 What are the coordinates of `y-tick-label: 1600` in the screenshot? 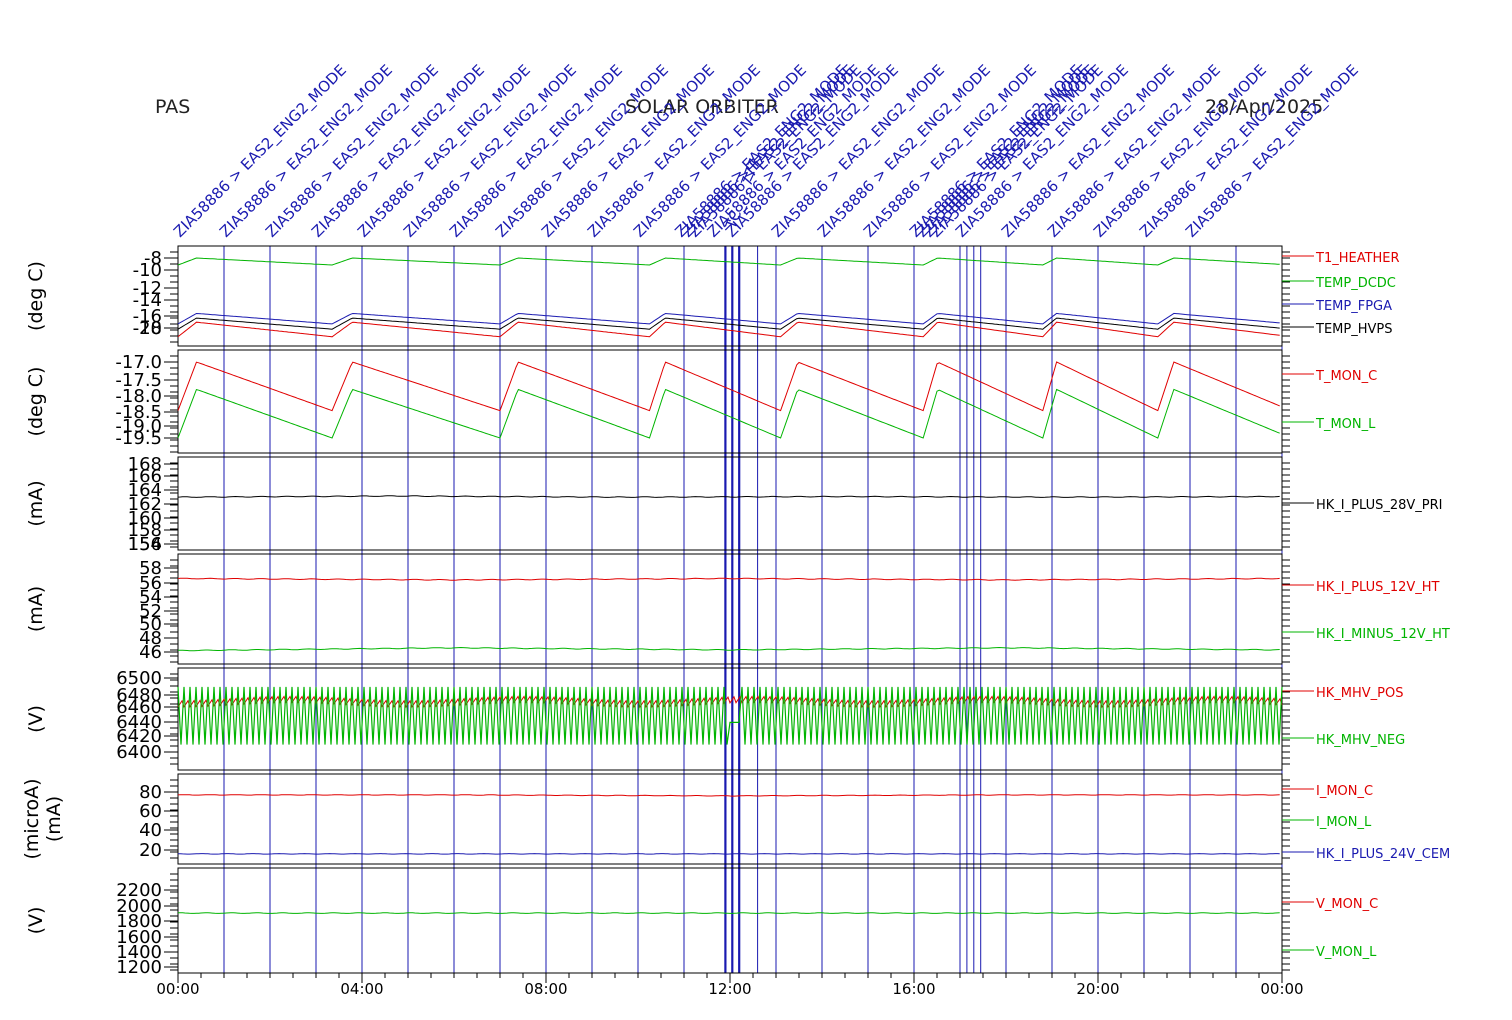 It's located at (139, 937).